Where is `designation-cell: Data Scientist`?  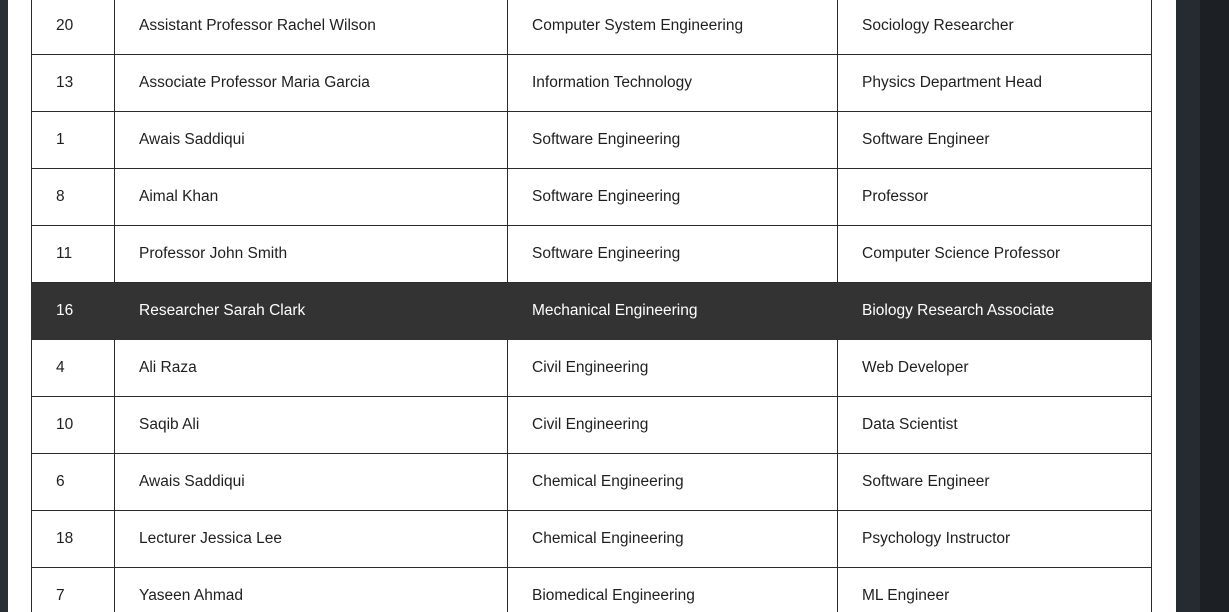 designation-cell: Data Scientist is located at coordinates (994, 425).